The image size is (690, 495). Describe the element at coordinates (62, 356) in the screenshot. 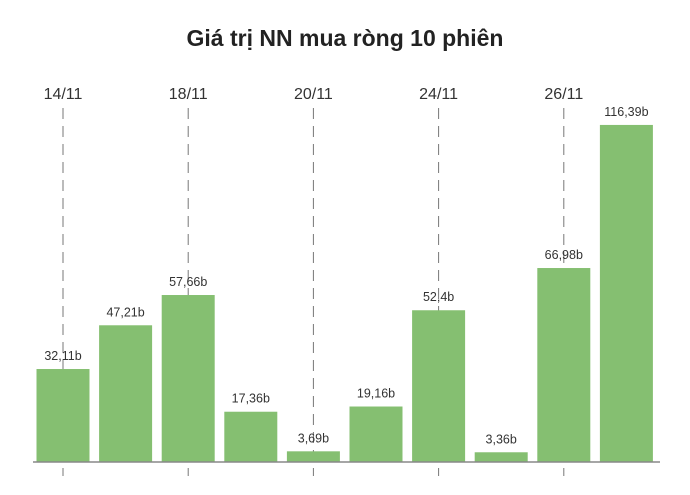

I see `bar-value-label: 32,11b` at that location.